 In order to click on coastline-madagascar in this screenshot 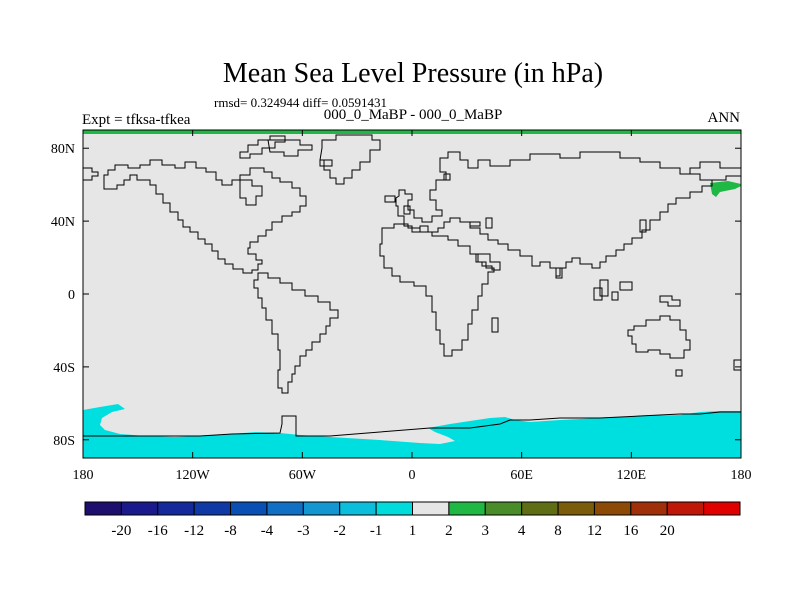, I will do `click(495, 325)`.